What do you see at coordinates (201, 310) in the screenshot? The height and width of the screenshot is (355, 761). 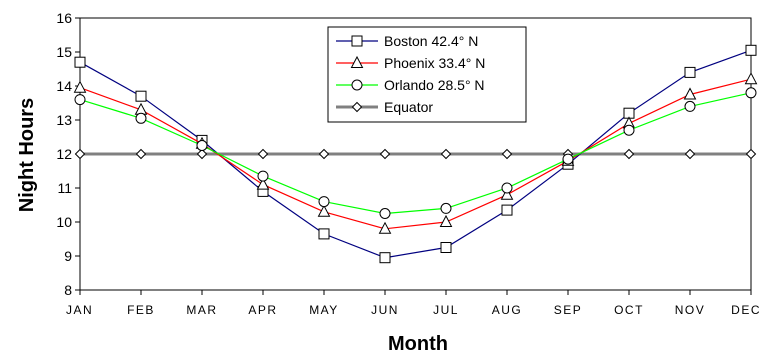 I see `x-tick-label: MAR` at bounding box center [201, 310].